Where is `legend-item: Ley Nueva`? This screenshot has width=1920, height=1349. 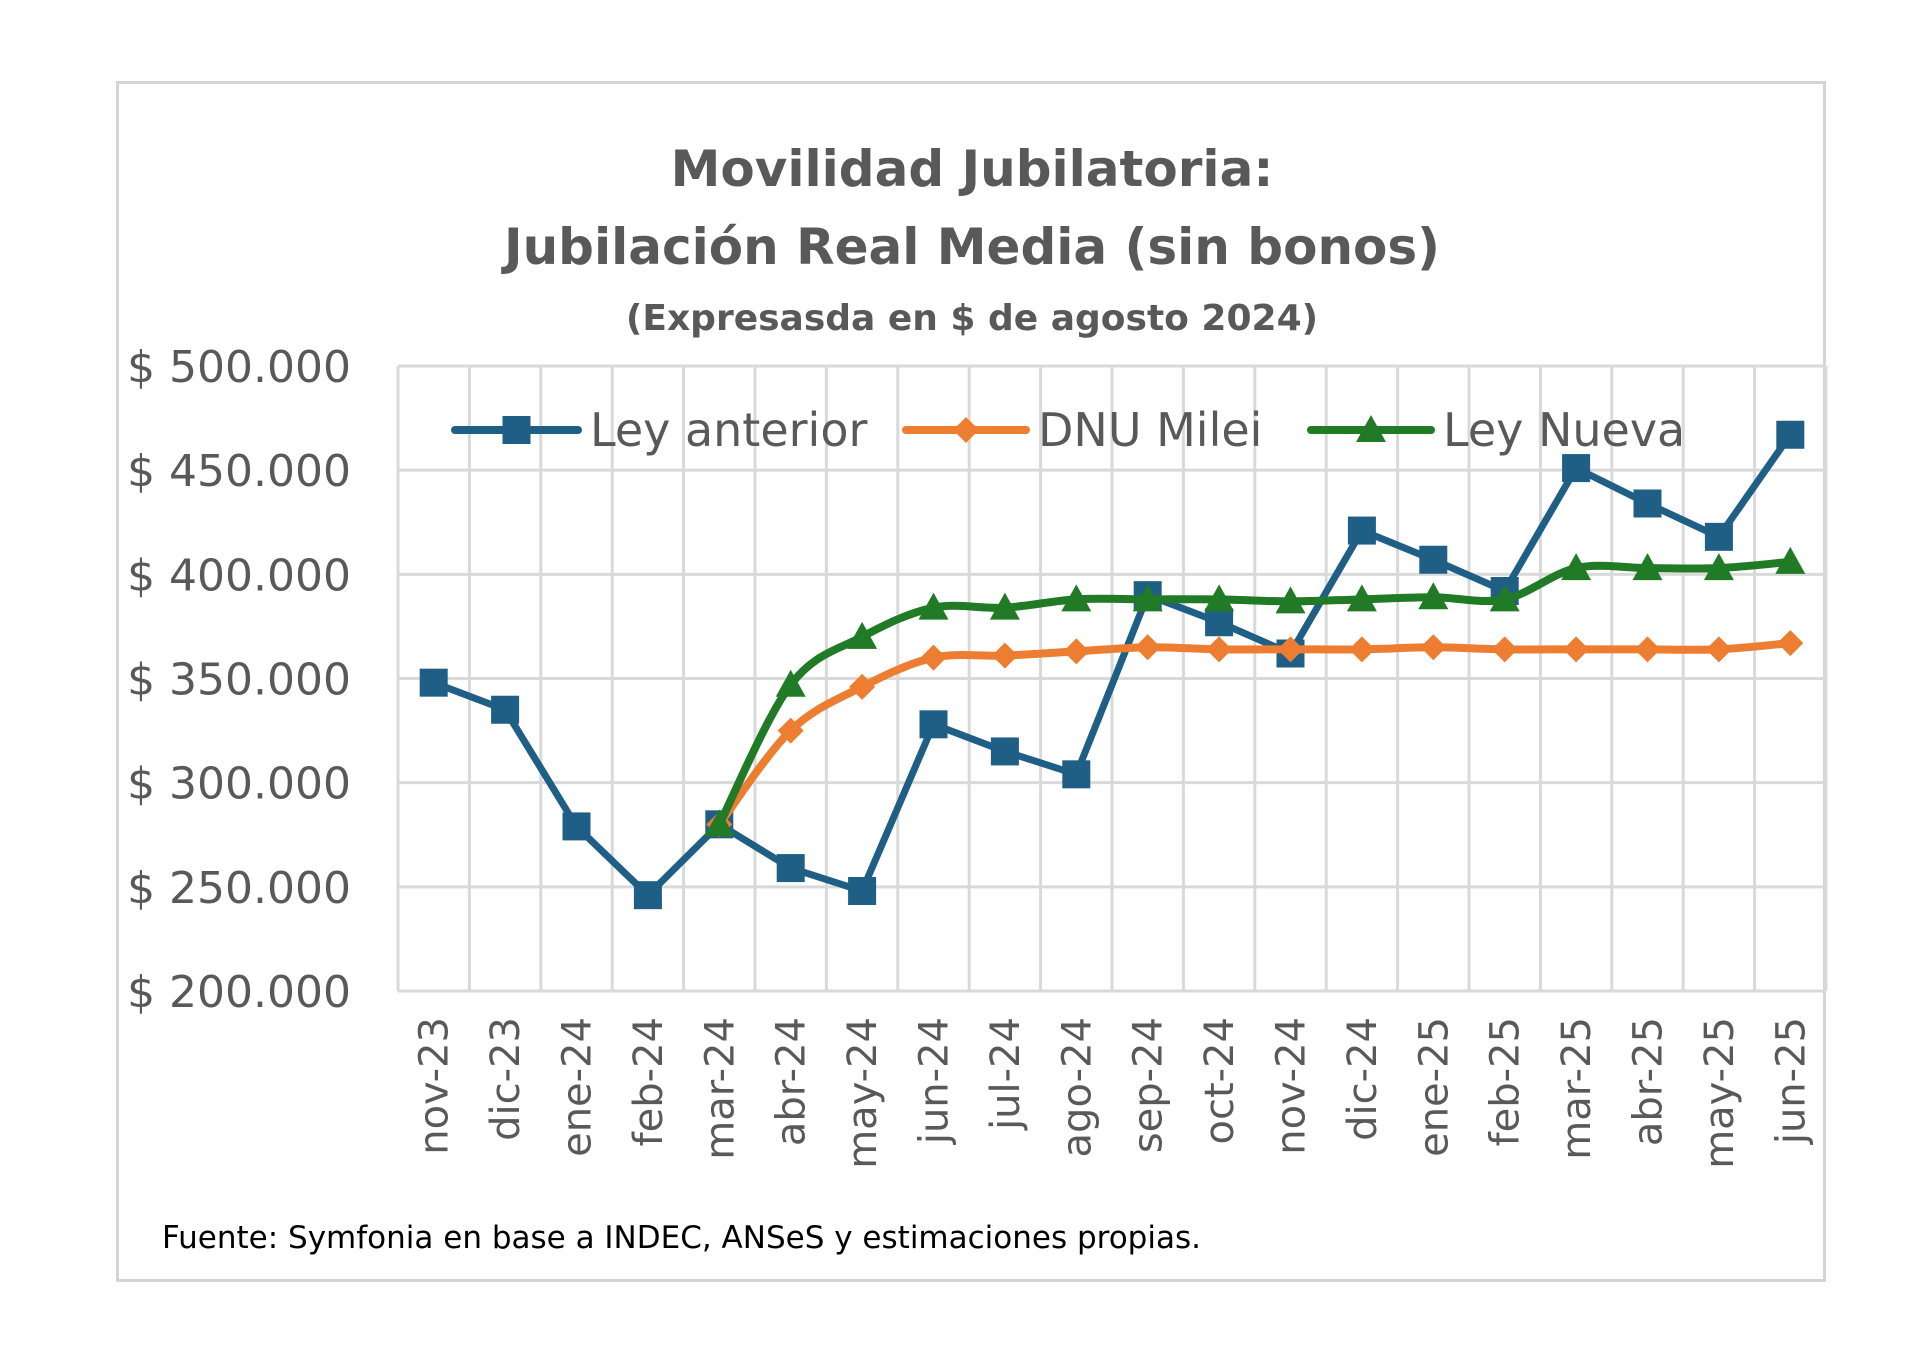 legend-item: Ley Nueva is located at coordinates (1496, 430).